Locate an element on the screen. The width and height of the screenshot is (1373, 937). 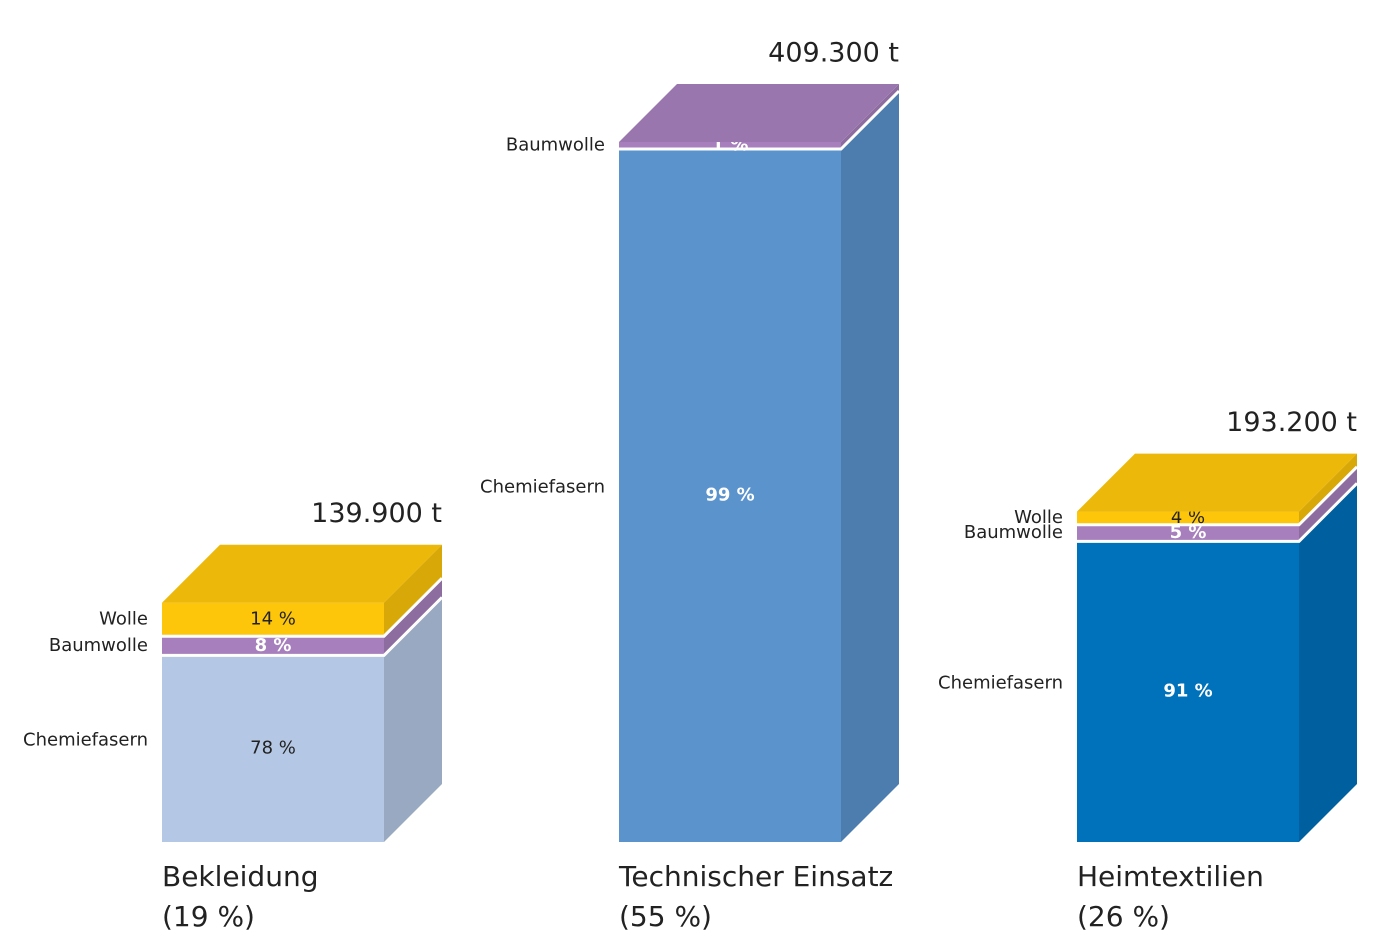
category-label: Bekleidung is located at coordinates (240, 876).